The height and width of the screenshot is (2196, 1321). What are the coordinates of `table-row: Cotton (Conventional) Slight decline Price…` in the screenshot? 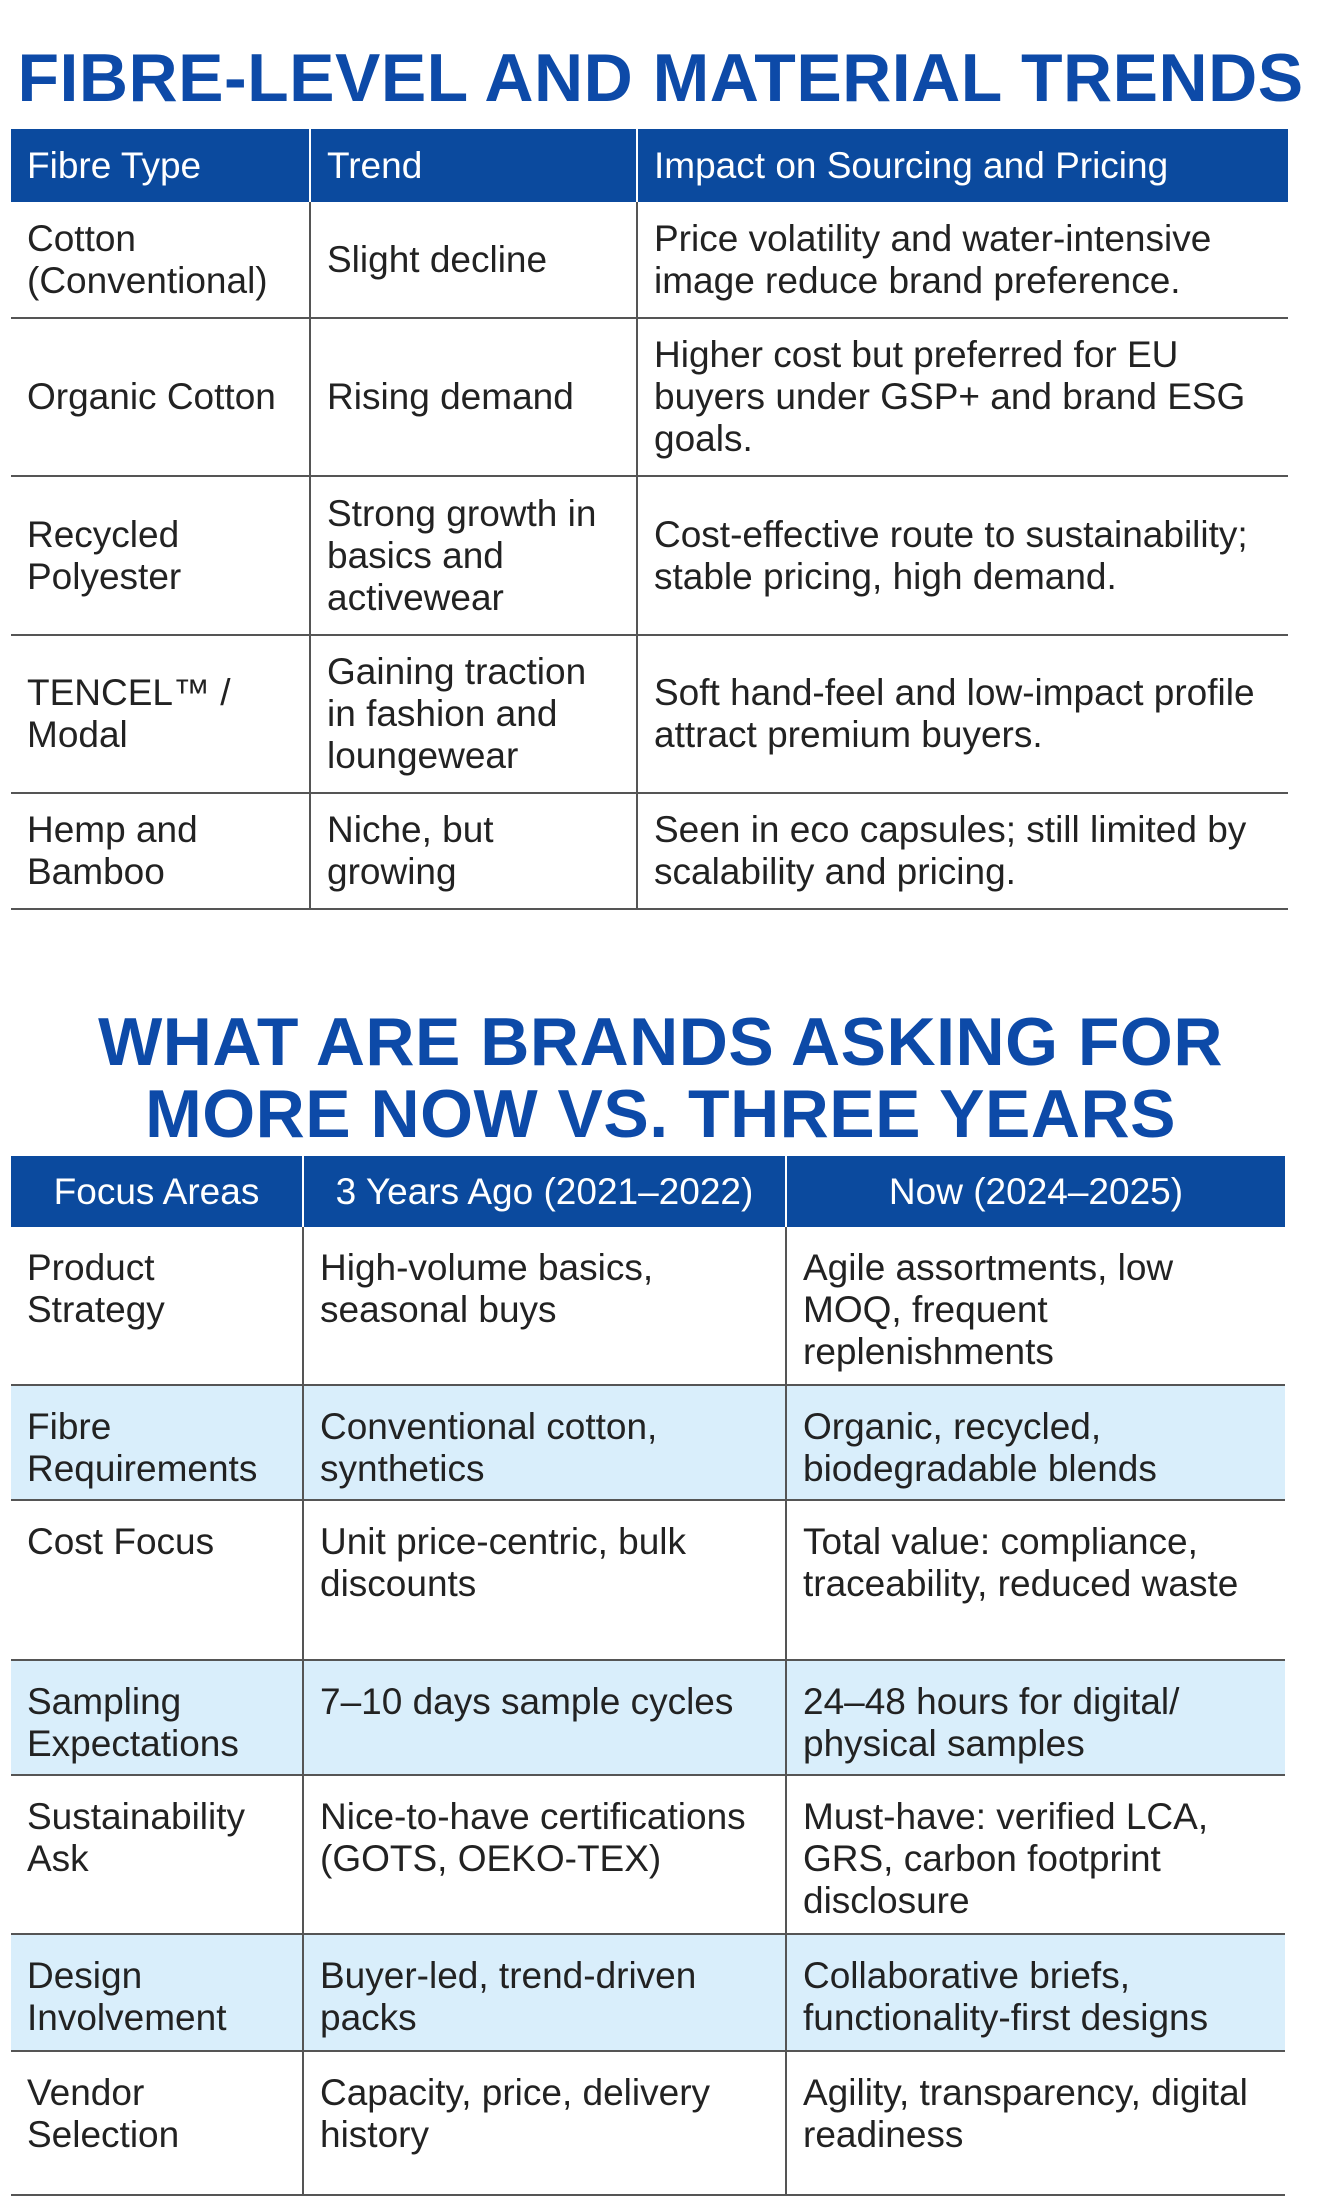 It's located at (649, 260).